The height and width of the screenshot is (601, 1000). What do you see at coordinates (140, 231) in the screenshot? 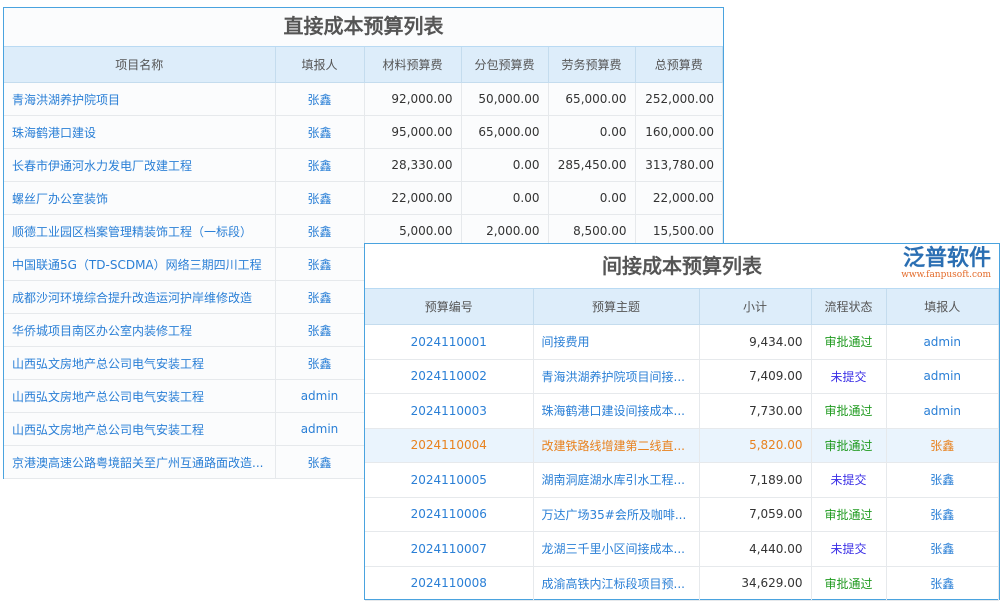
I see `project-name-link: 顺德工业园区档案管理精装饰工程（一标段）` at bounding box center [140, 231].